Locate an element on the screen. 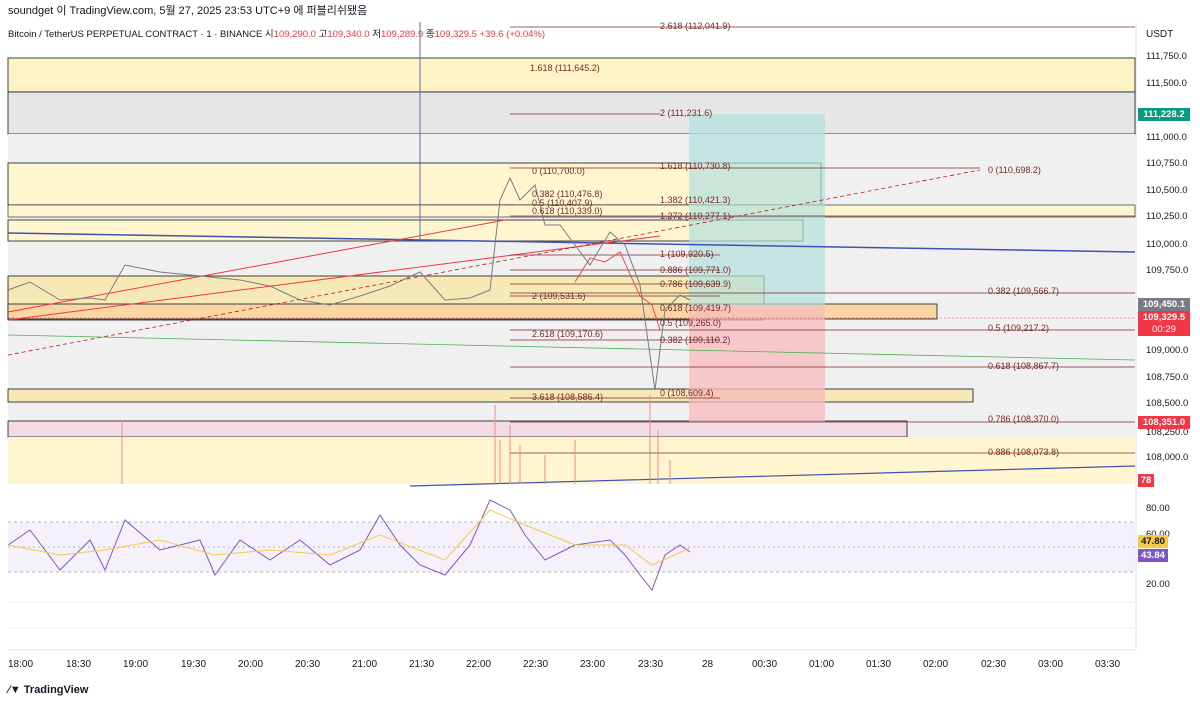  price-tick: 108,500.0 is located at coordinates (1167, 403).